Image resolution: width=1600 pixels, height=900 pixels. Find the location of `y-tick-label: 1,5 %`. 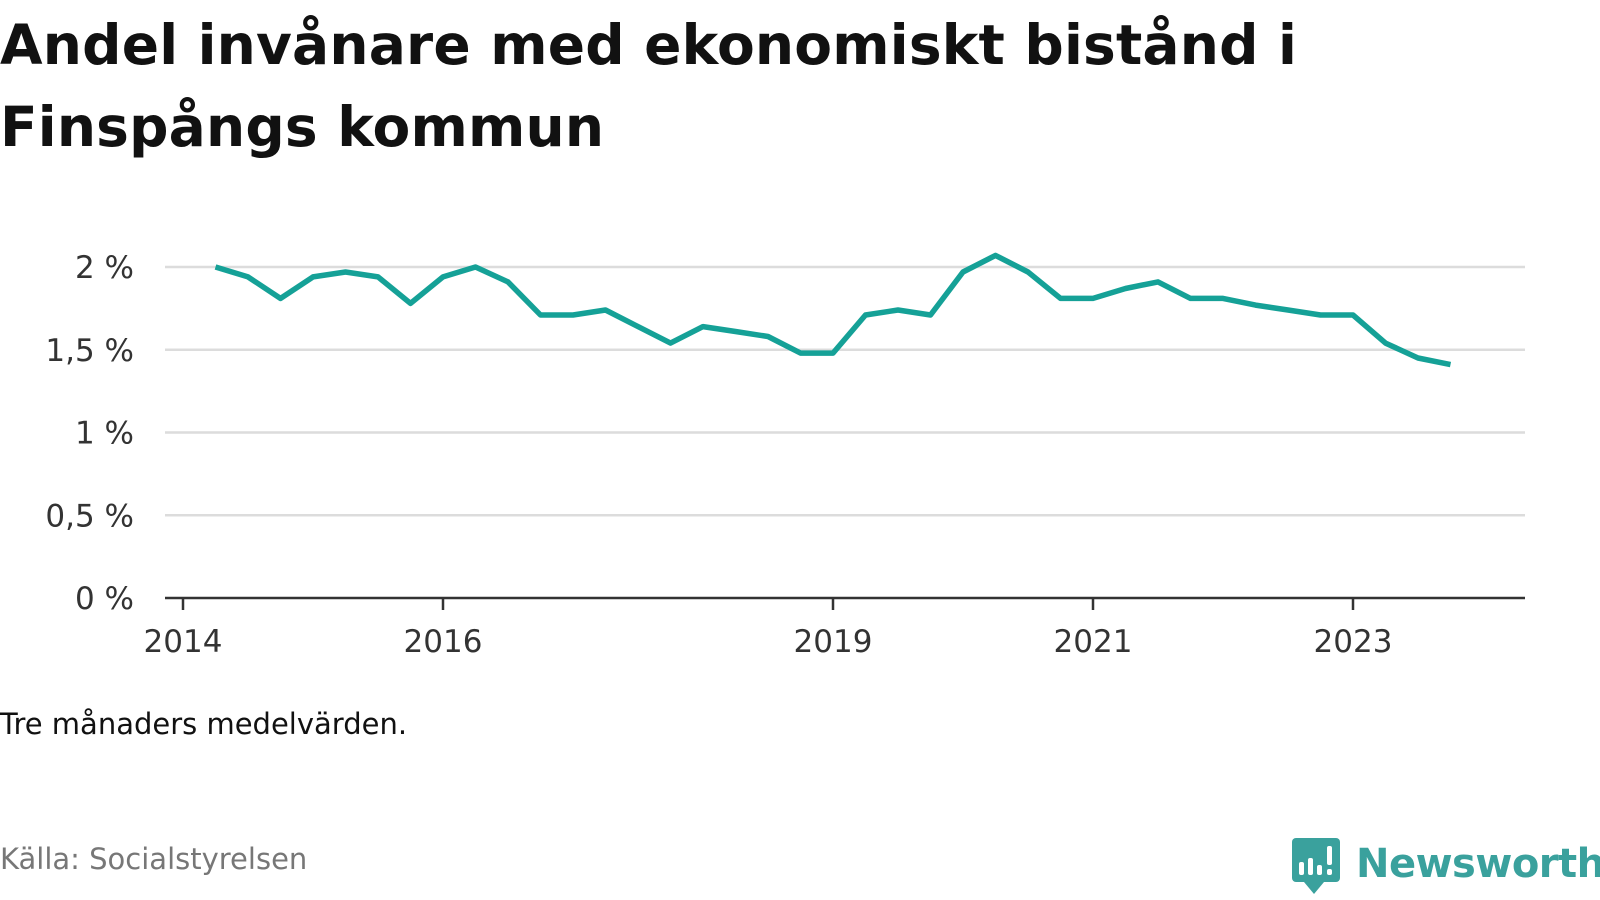

y-tick-label: 1,5 % is located at coordinates (89, 351).